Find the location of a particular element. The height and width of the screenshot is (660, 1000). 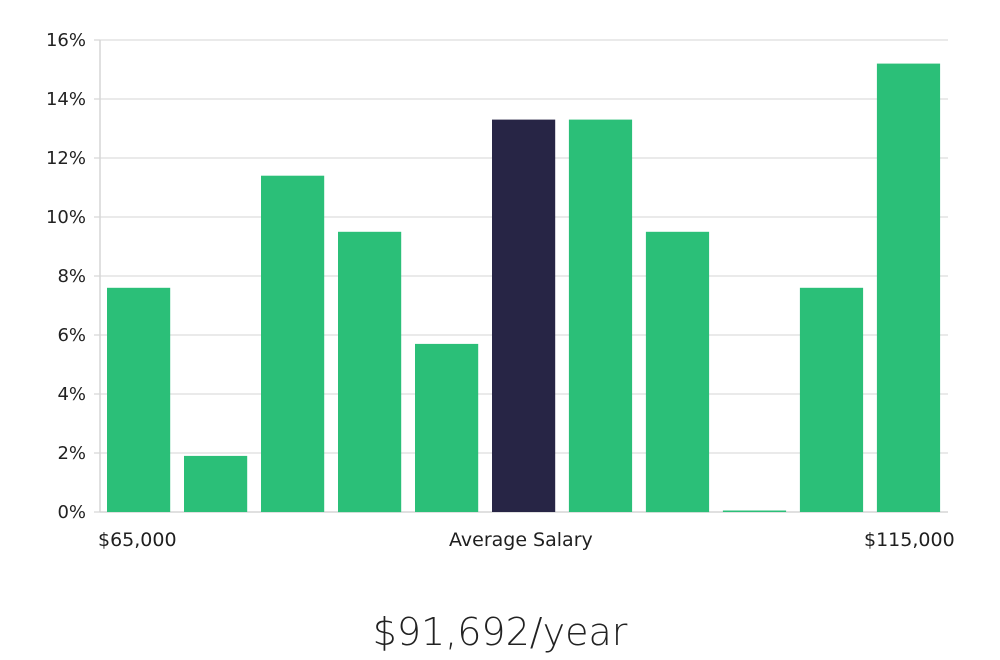

y-tick-label: 6% is located at coordinates (71, 335).